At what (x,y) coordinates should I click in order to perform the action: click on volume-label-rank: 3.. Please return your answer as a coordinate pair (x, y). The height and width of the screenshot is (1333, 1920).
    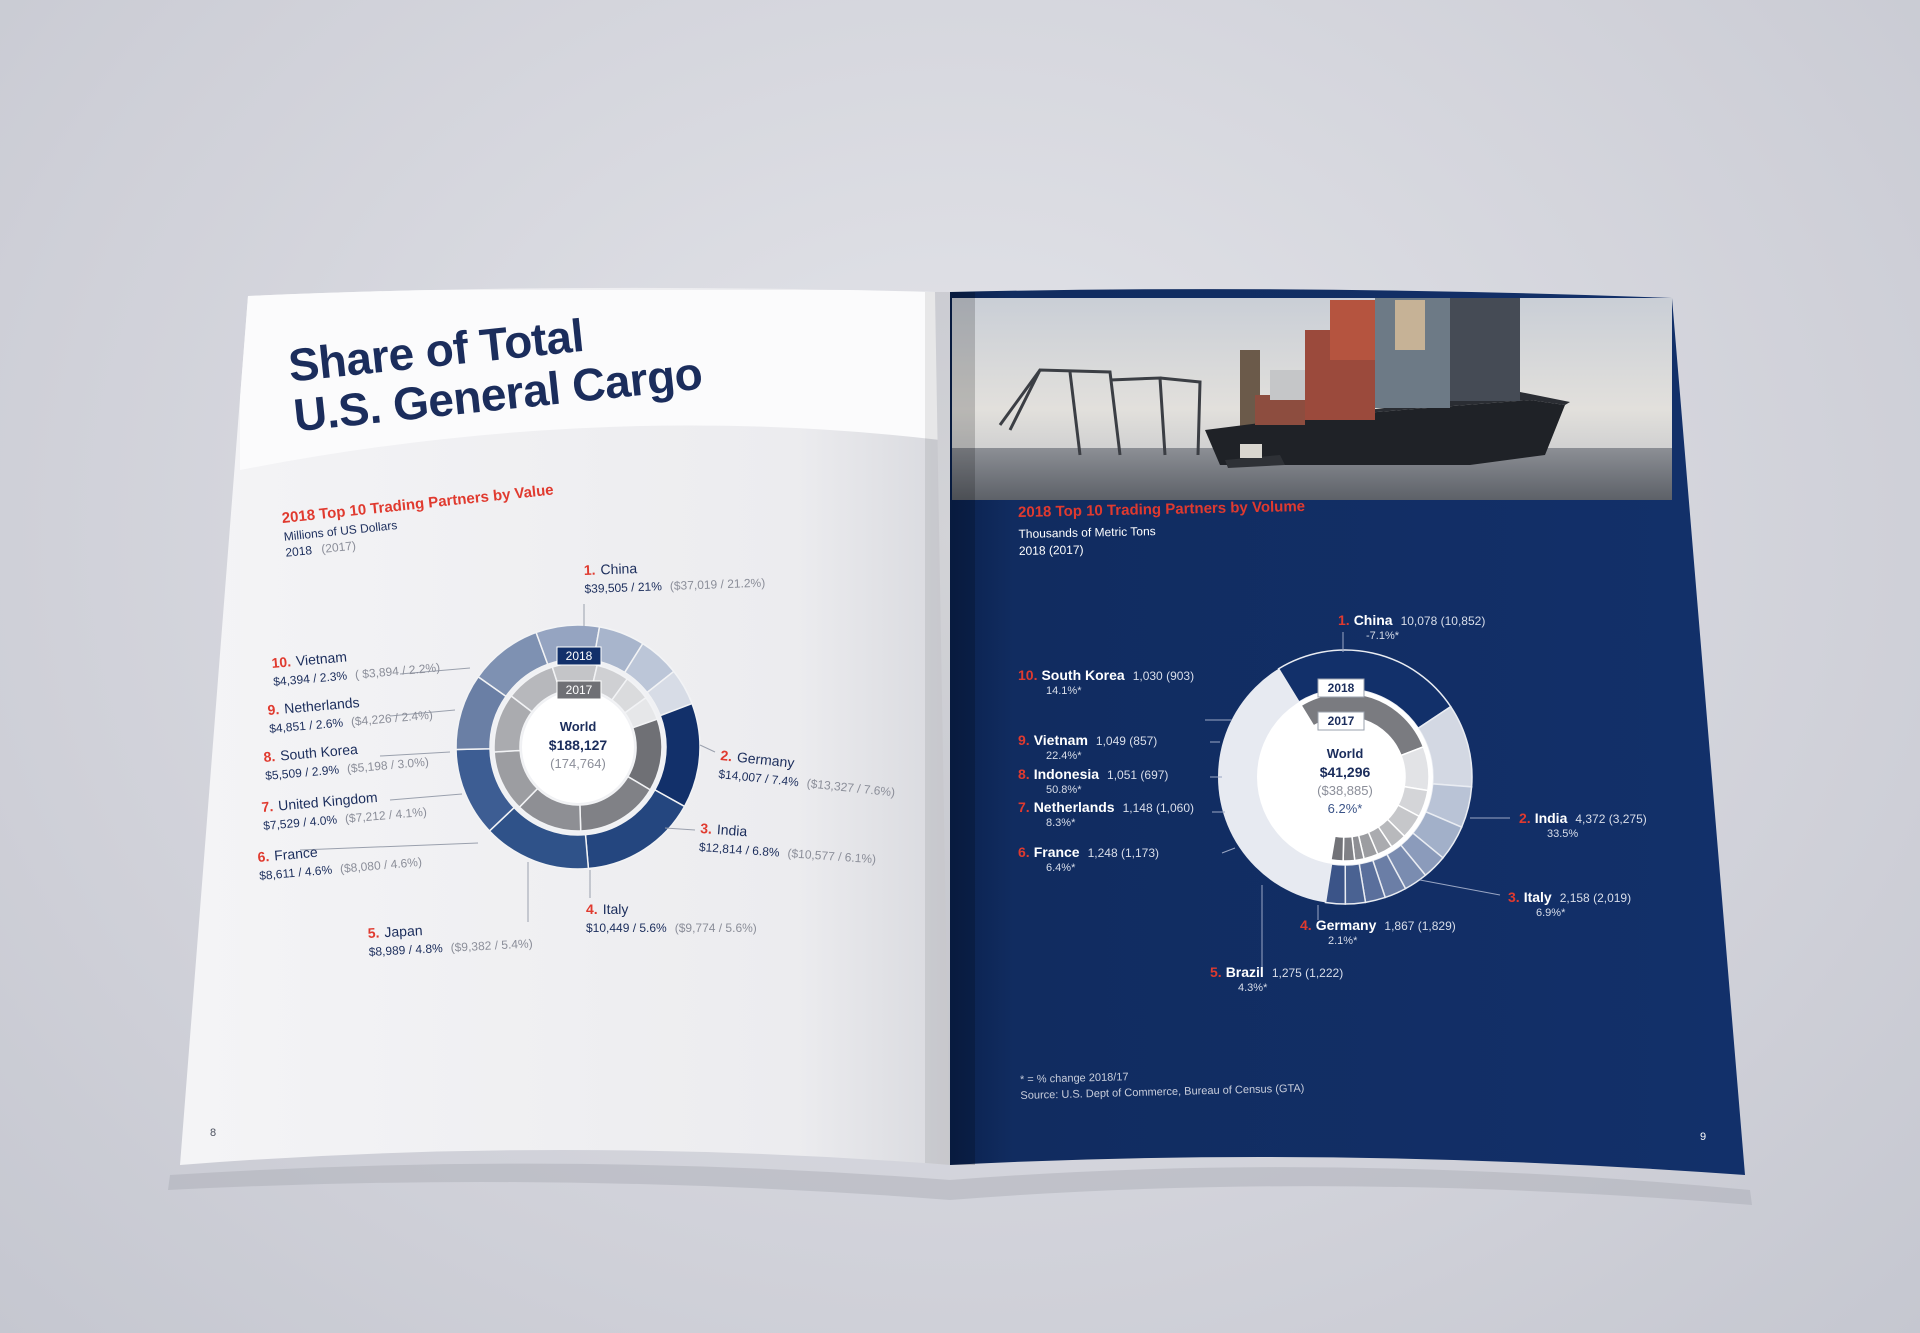
    Looking at the image, I should click on (1514, 897).